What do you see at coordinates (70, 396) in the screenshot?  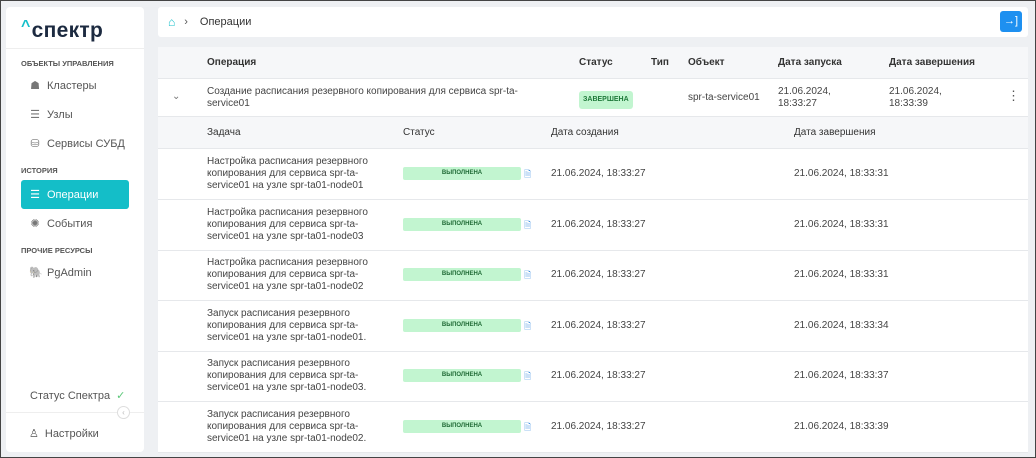 I see `status-label: Статус Спектра` at bounding box center [70, 396].